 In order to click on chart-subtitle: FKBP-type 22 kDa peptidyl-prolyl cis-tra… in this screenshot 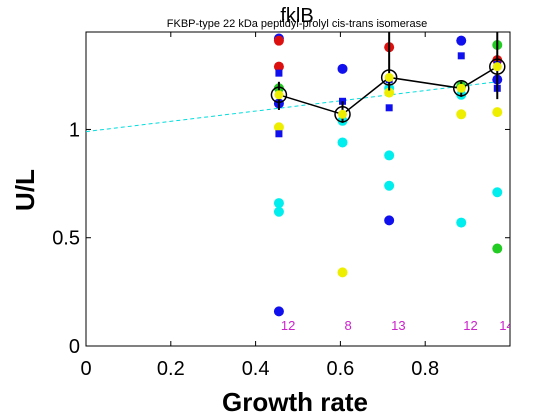, I will do `click(297, 24)`.